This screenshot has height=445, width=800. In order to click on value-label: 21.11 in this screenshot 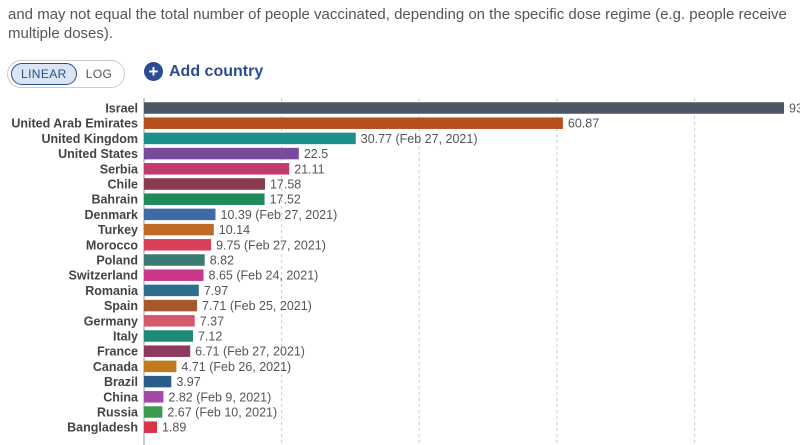, I will do `click(309, 169)`.